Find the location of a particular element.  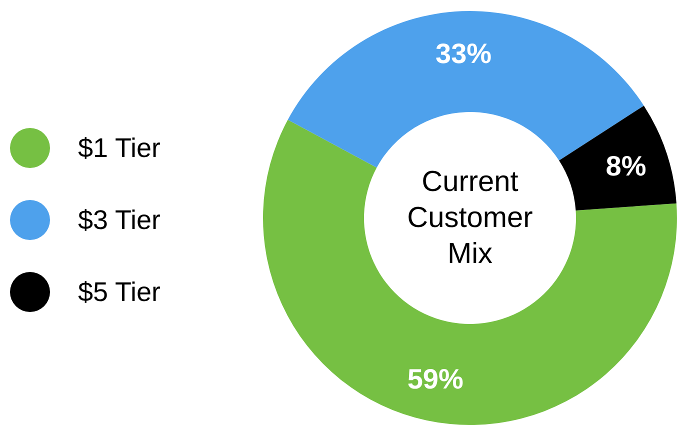

legend-label: $1 Tier is located at coordinates (119, 148).